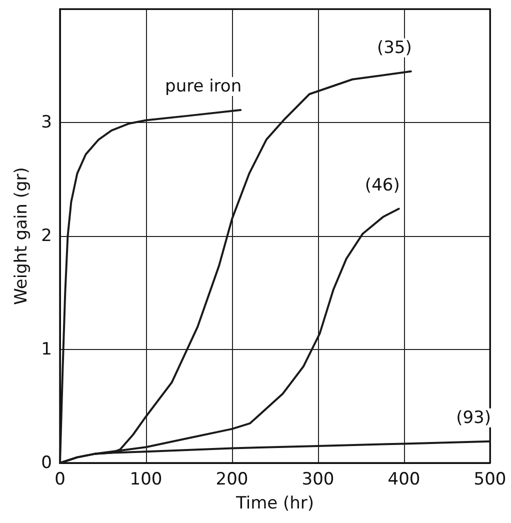  What do you see at coordinates (274, 504) in the screenshot?
I see `x-axis-title: Time (hr)` at bounding box center [274, 504].